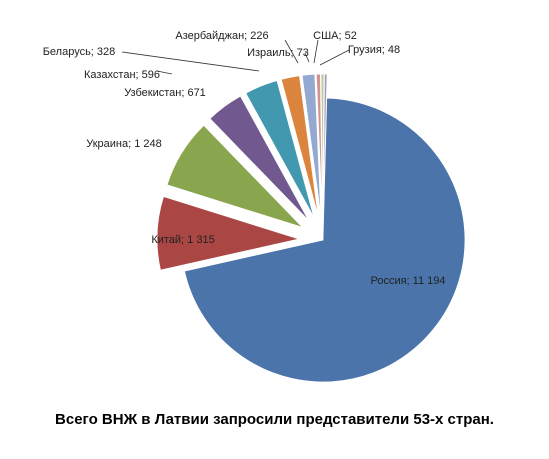 The height and width of the screenshot is (459, 549). What do you see at coordinates (165, 93) in the screenshot?
I see `slice-label-4: Узбекистан; 671` at bounding box center [165, 93].